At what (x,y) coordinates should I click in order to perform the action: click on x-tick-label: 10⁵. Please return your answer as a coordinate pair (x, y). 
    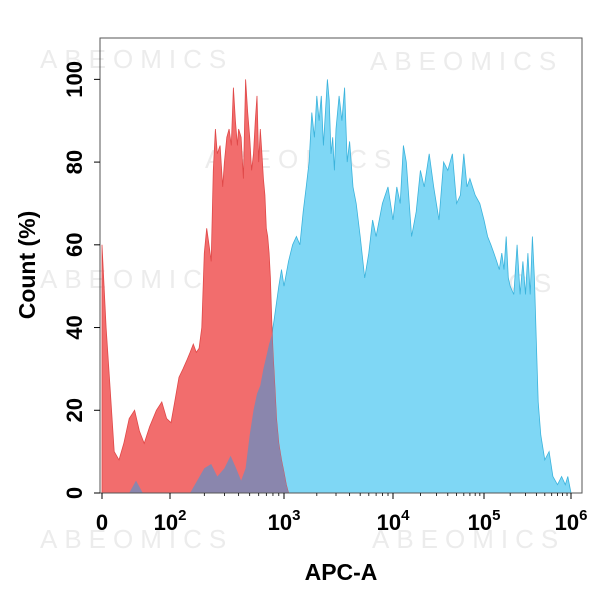
    Looking at the image, I should click on (484, 521).